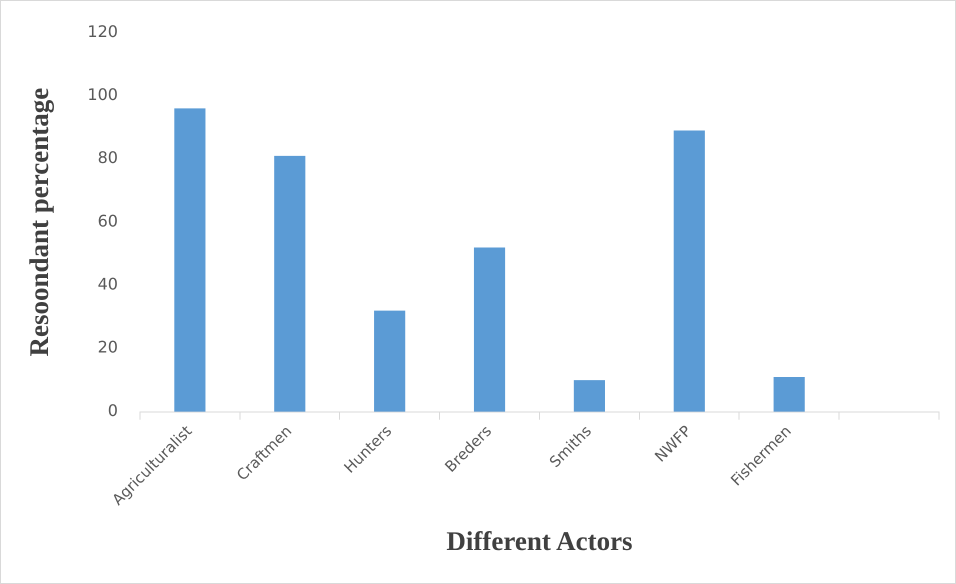 The width and height of the screenshot is (956, 584). Describe the element at coordinates (102, 94) in the screenshot. I see `y-tick-label: 100` at that location.